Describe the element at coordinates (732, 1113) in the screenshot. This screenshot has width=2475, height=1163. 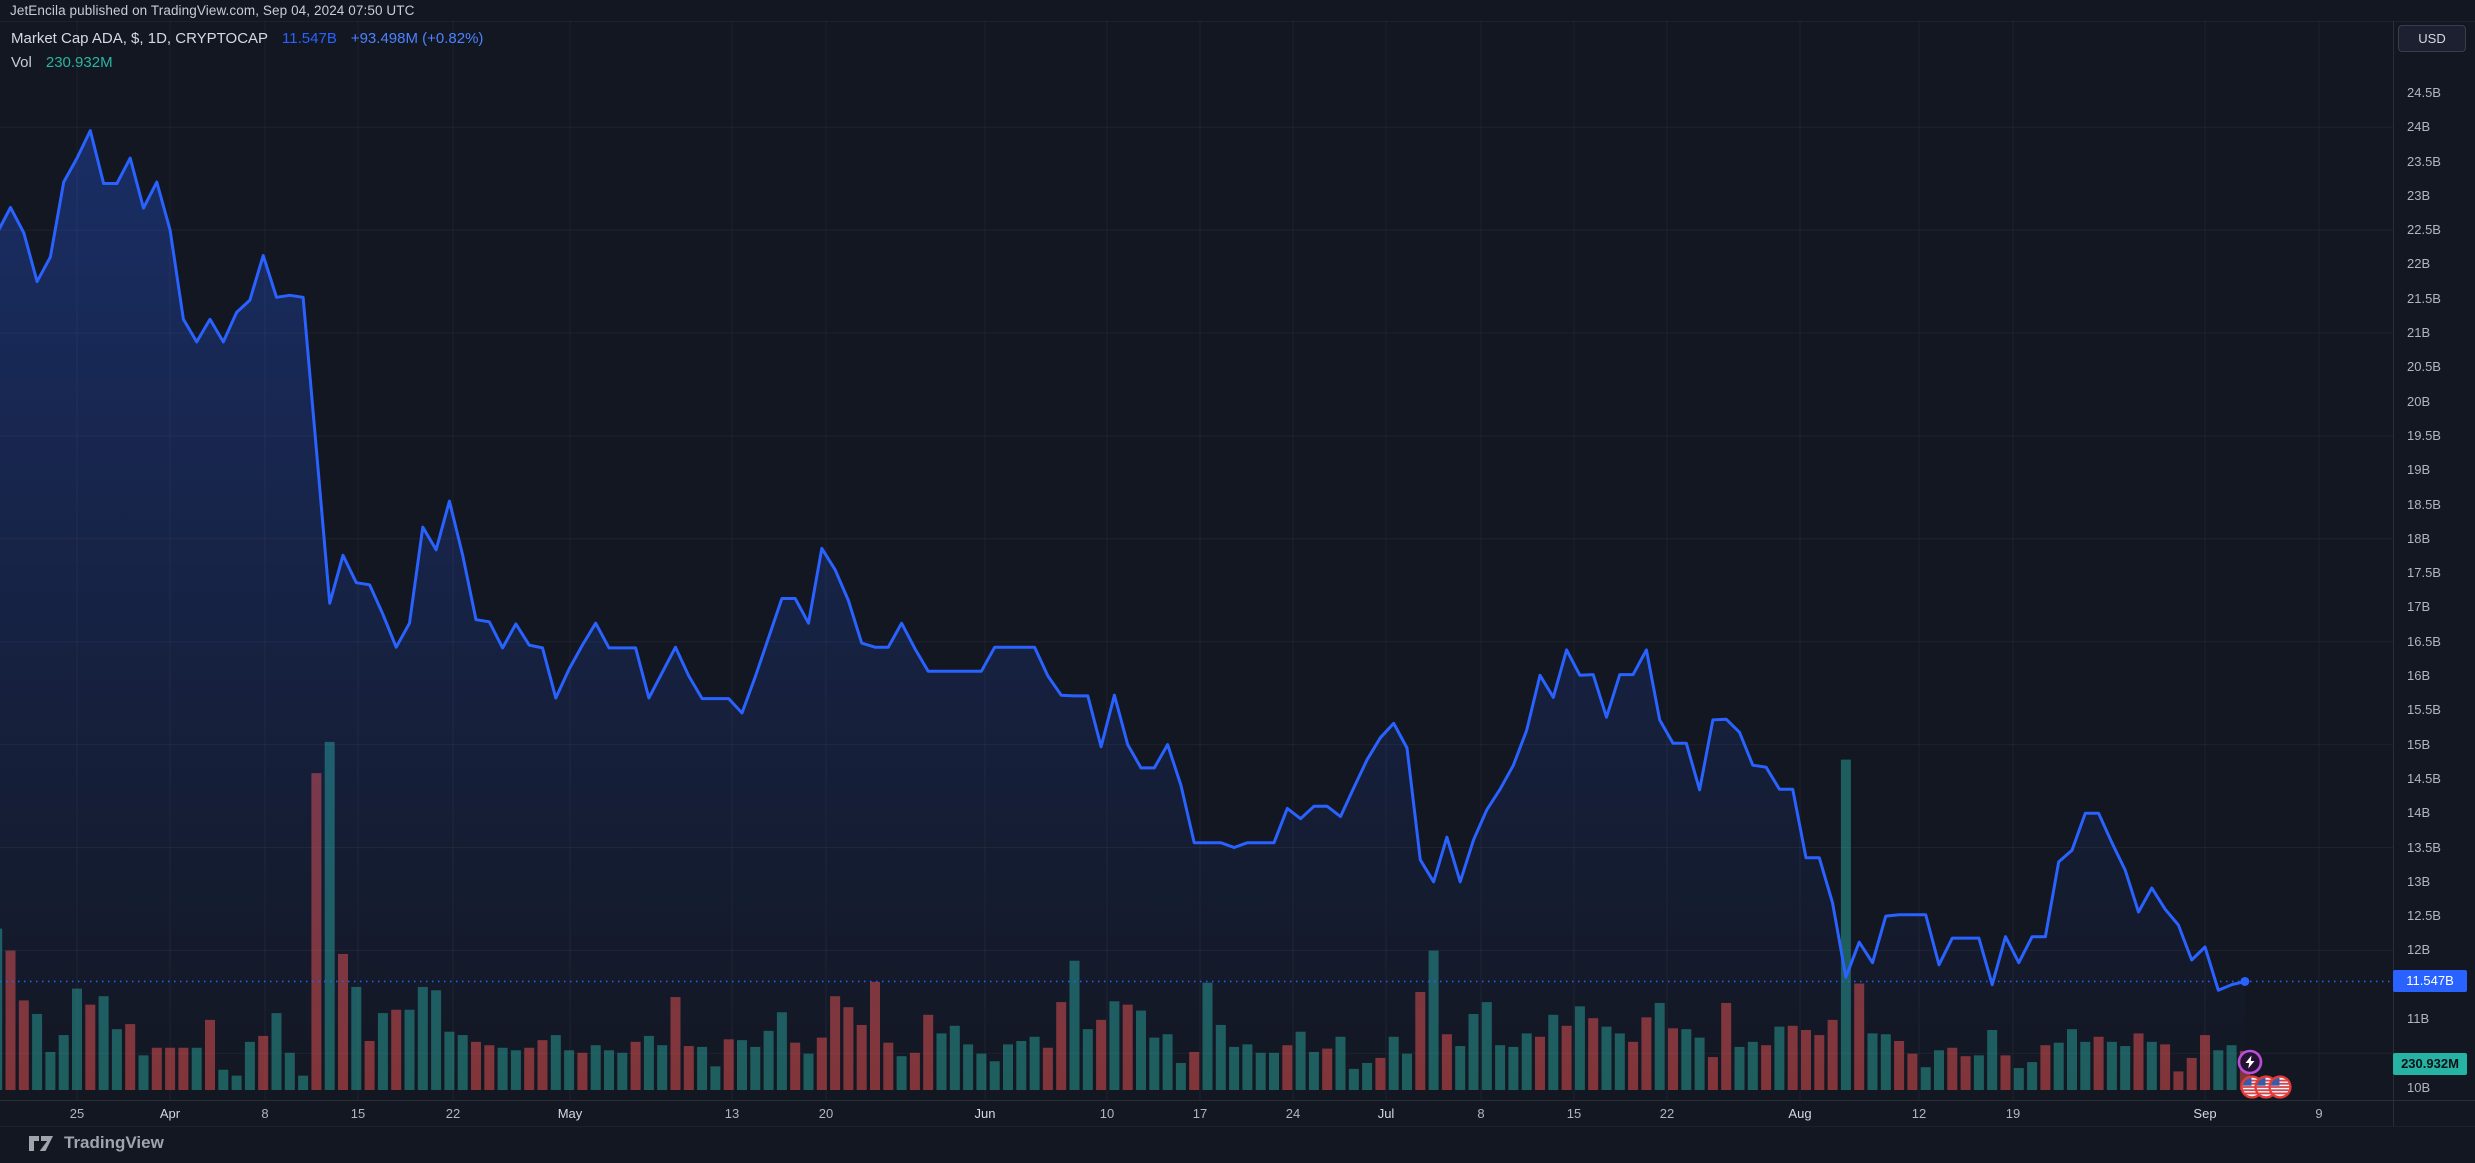
I see `time-axis-day-label: 13` at that location.